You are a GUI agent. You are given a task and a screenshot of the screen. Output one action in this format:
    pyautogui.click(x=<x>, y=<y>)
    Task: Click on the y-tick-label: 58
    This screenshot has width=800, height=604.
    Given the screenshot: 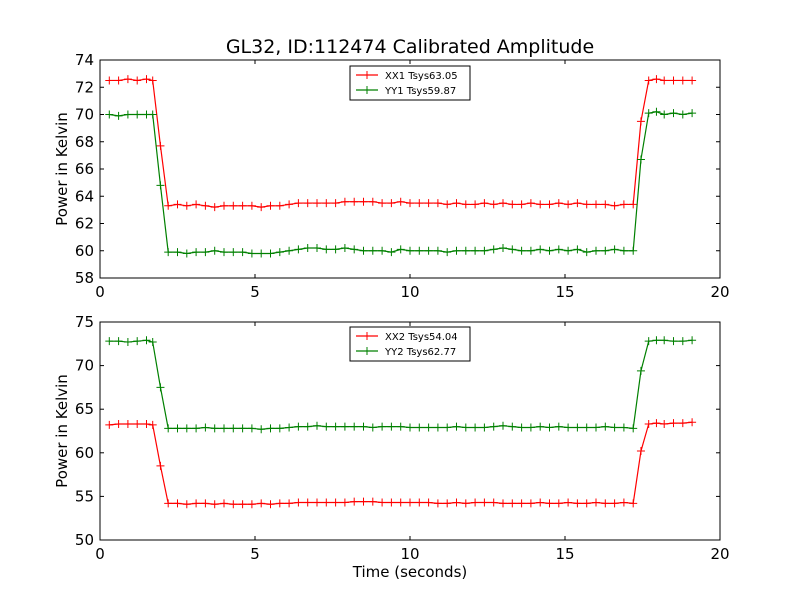 What is the action you would take?
    pyautogui.click(x=84, y=278)
    